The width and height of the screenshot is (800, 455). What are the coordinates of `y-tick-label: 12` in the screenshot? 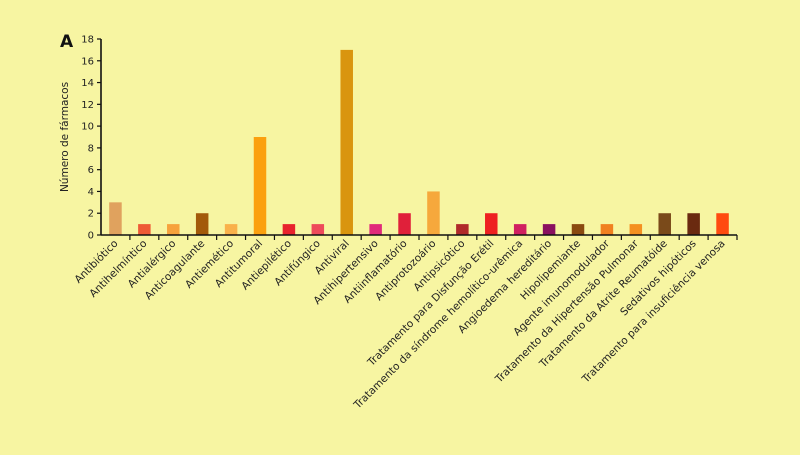 It's located at (87, 105).